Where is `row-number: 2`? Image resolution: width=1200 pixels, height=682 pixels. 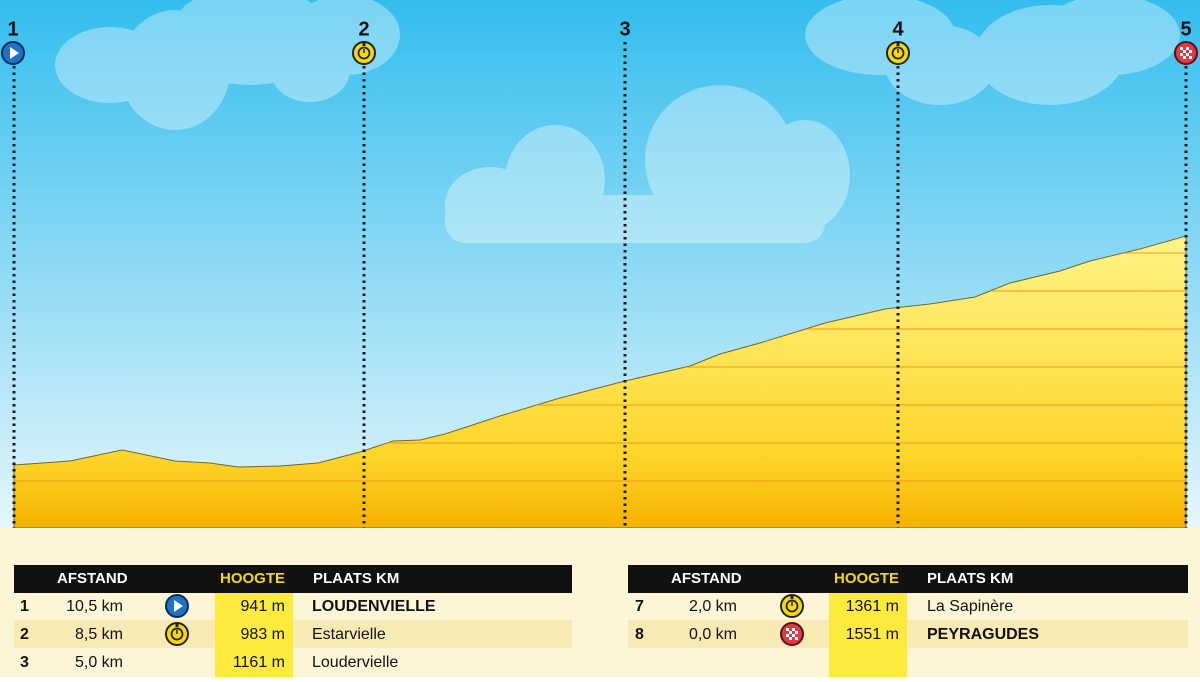 row-number: 2 is located at coordinates (24, 634).